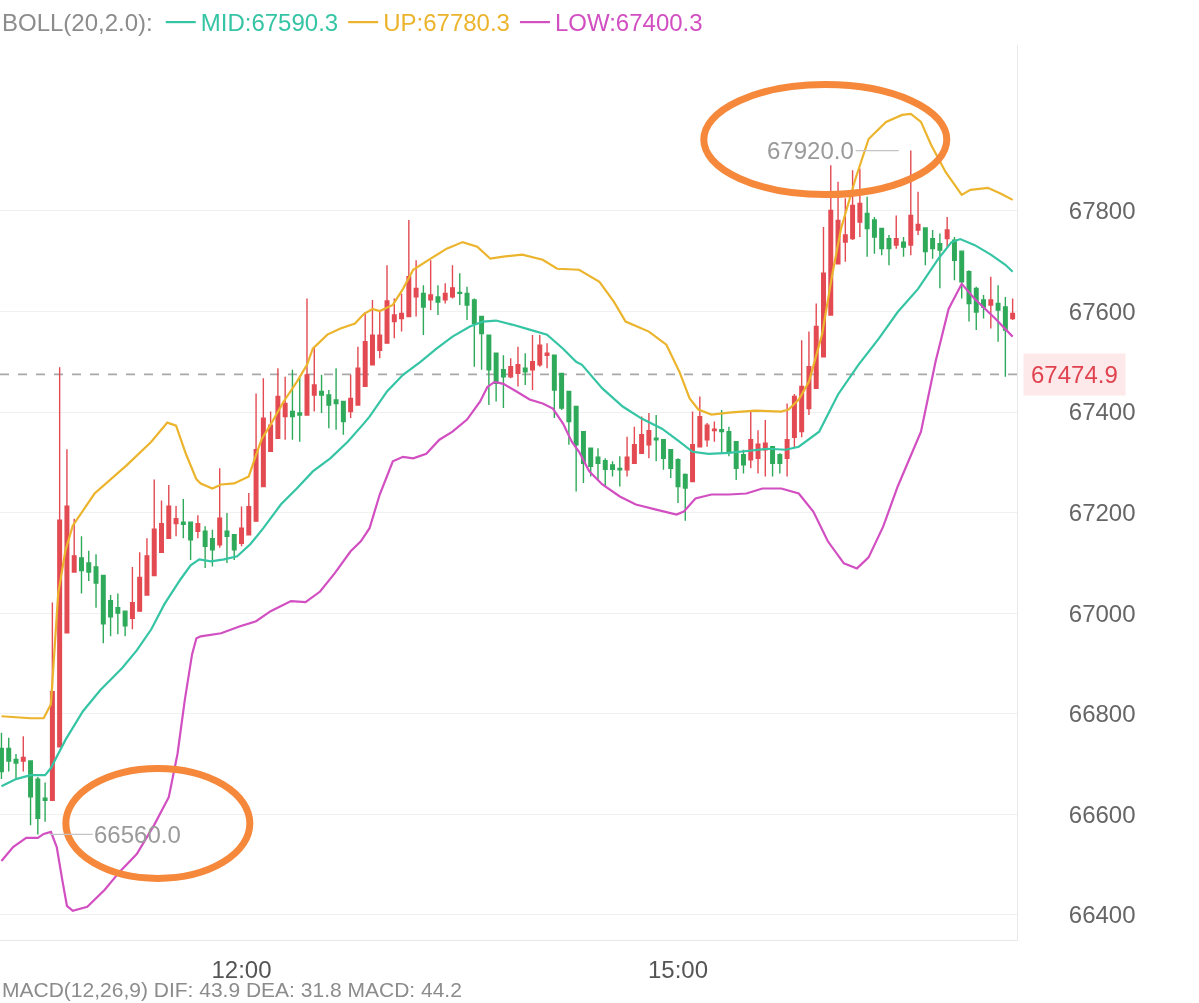  What do you see at coordinates (810, 150) in the screenshot?
I see `annotation: 67920.0` at bounding box center [810, 150].